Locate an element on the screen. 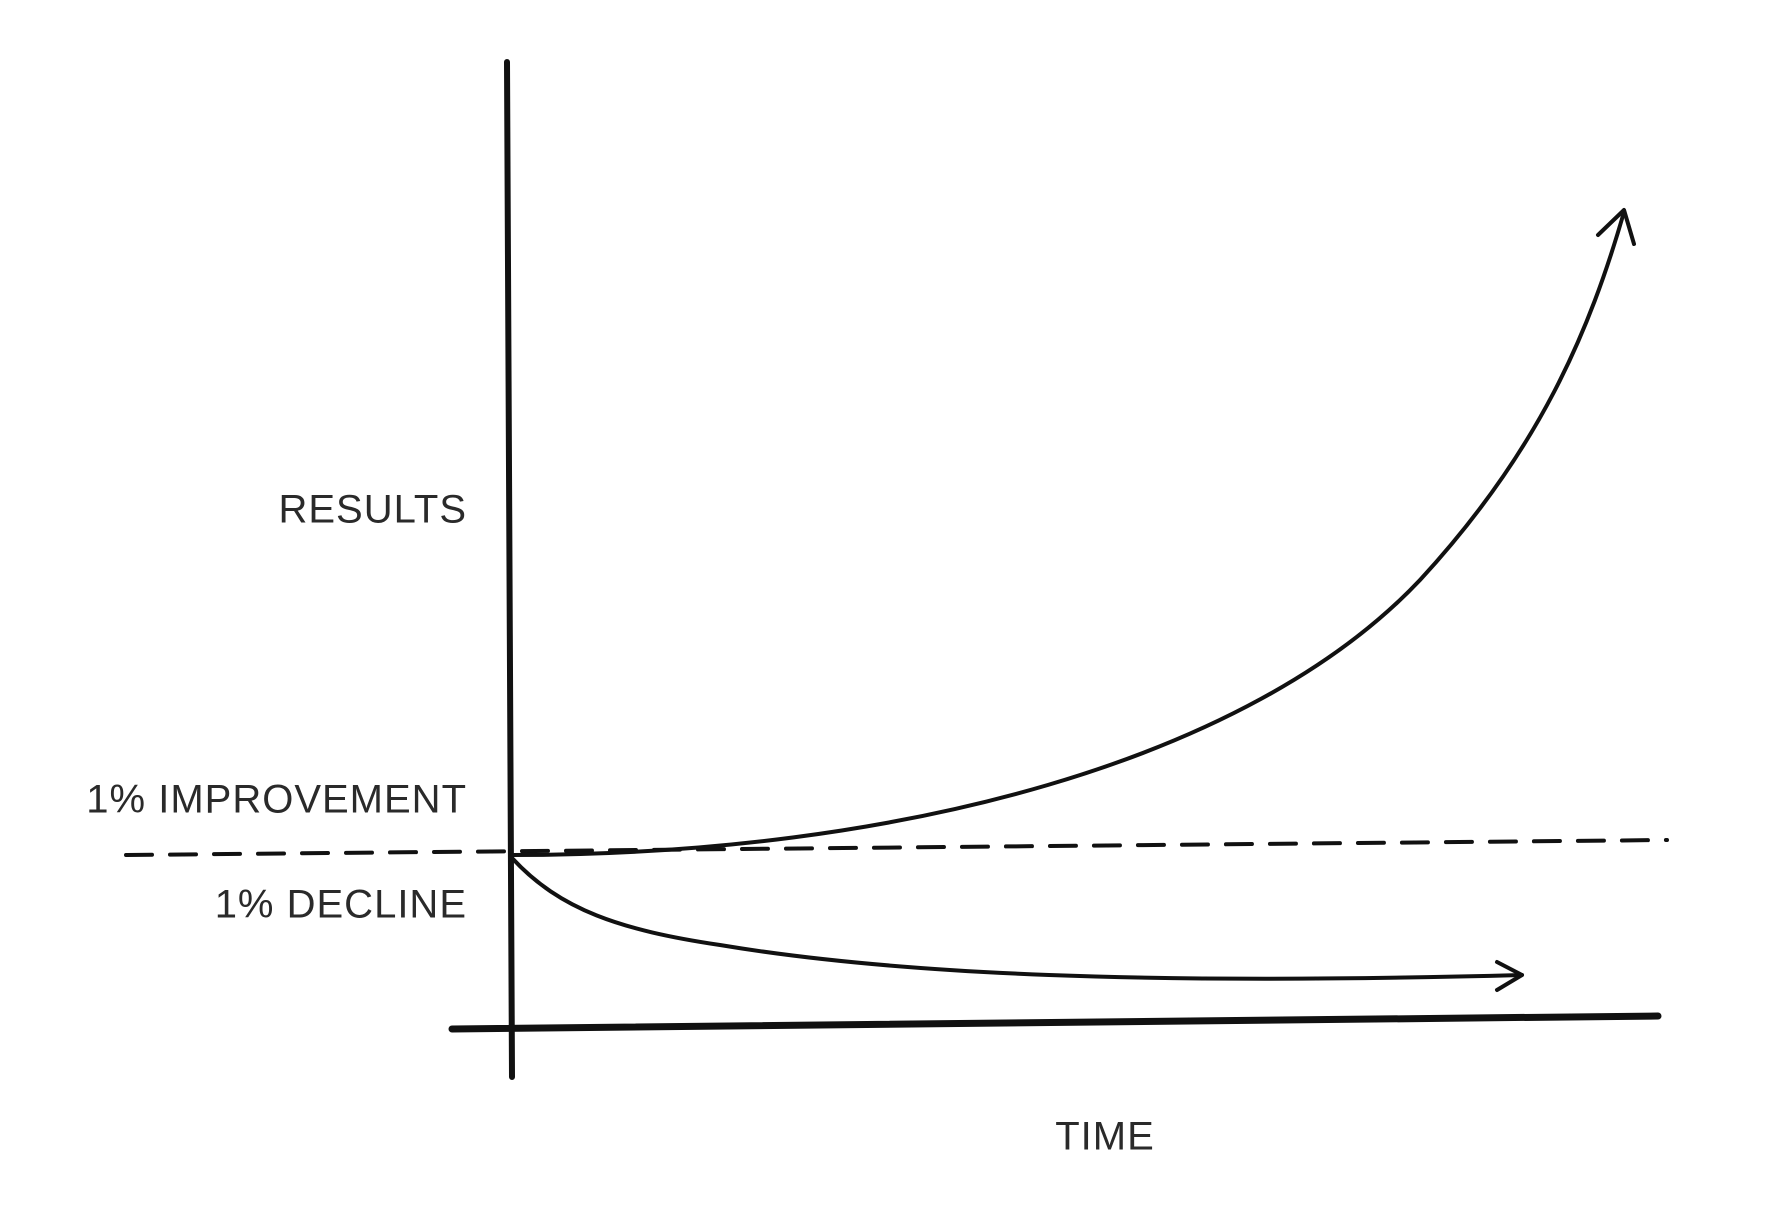 This screenshot has width=1768, height=1205. x-axis-label: TIME is located at coordinates (1105, 1137).